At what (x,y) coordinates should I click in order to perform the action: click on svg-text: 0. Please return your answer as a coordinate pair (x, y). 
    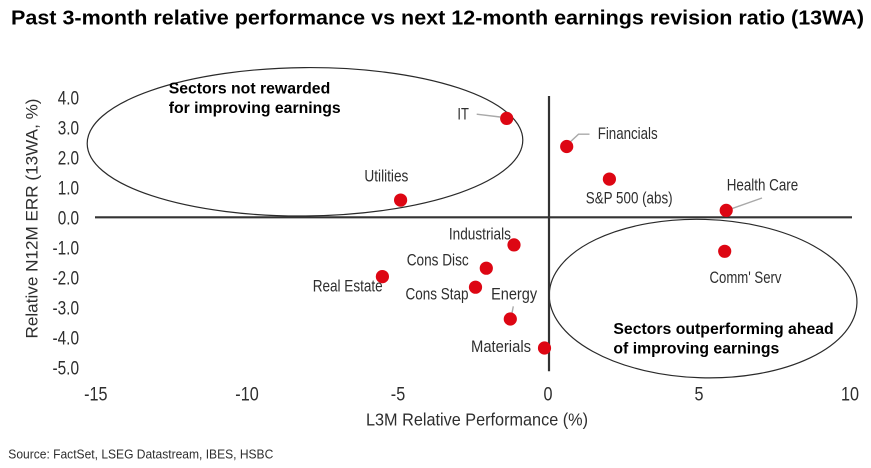
    Looking at the image, I should click on (548, 394).